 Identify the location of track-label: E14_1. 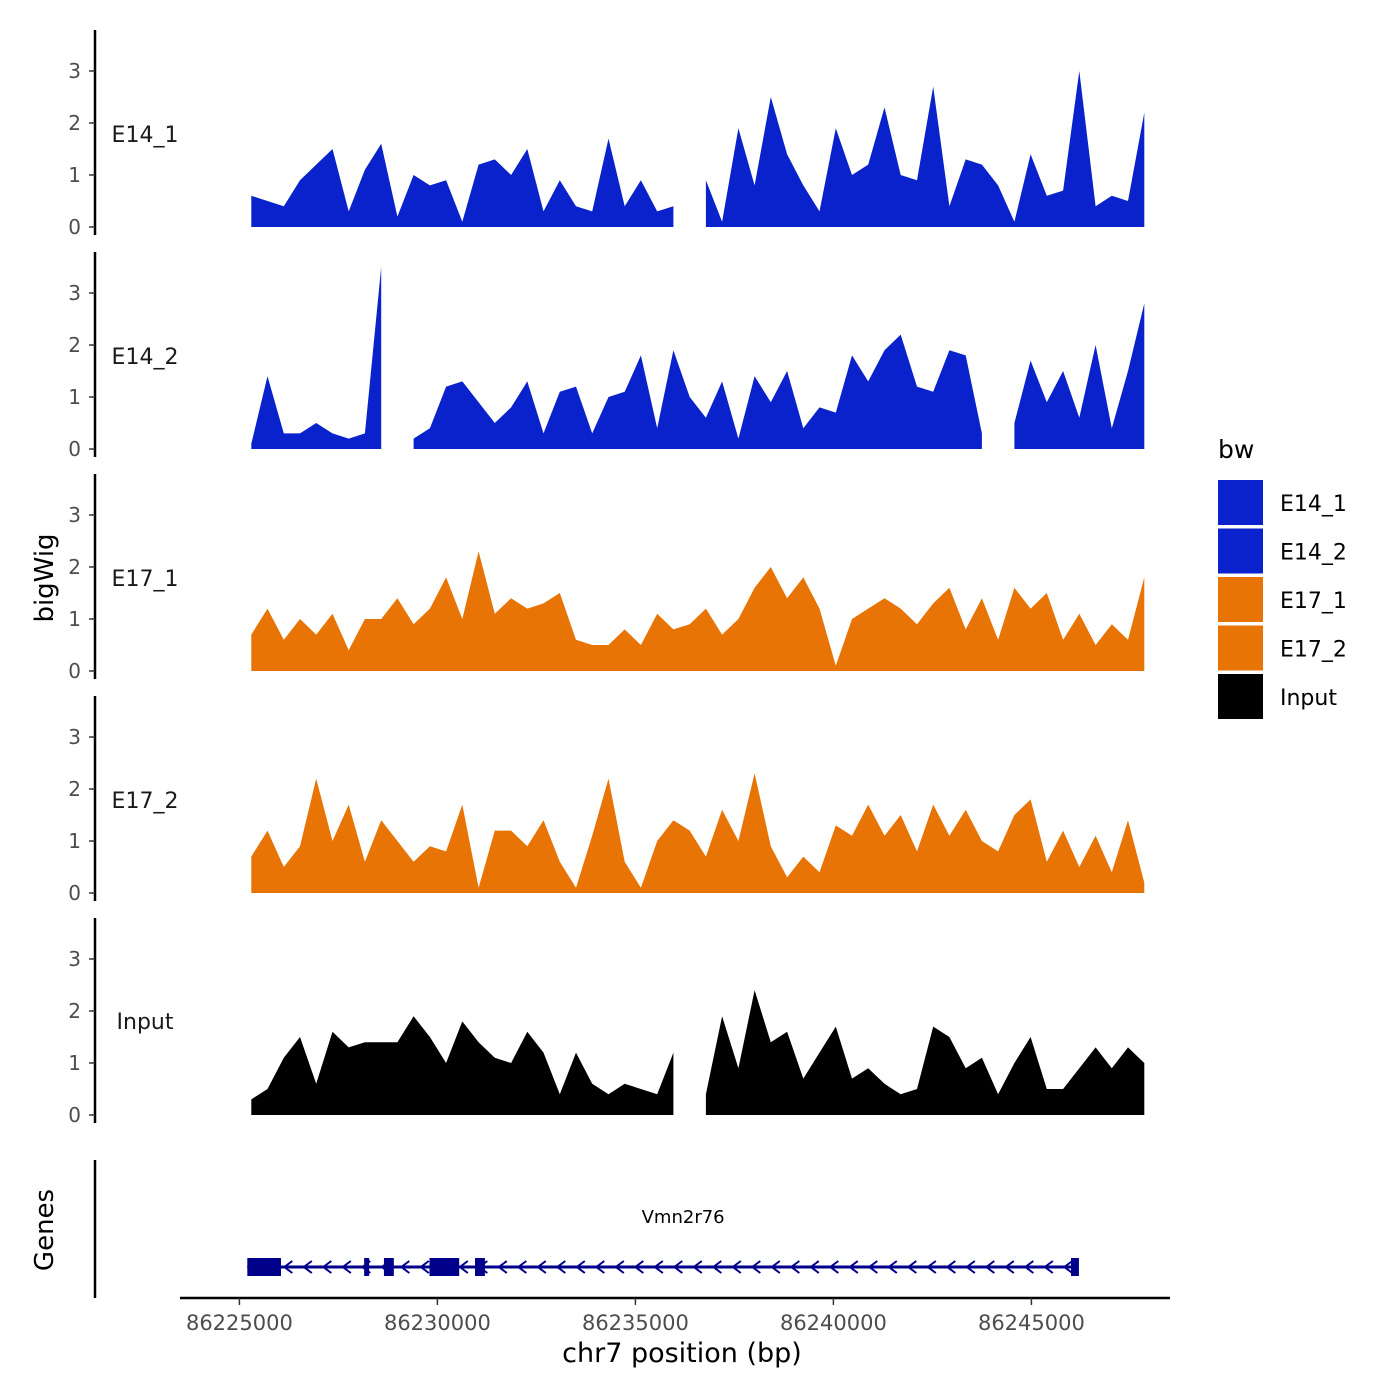
(145, 135).